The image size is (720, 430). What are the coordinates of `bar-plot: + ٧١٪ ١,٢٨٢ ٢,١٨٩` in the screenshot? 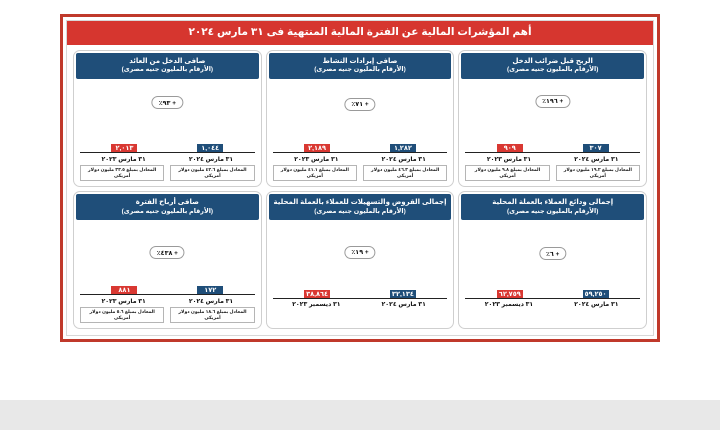 It's located at (360, 116).